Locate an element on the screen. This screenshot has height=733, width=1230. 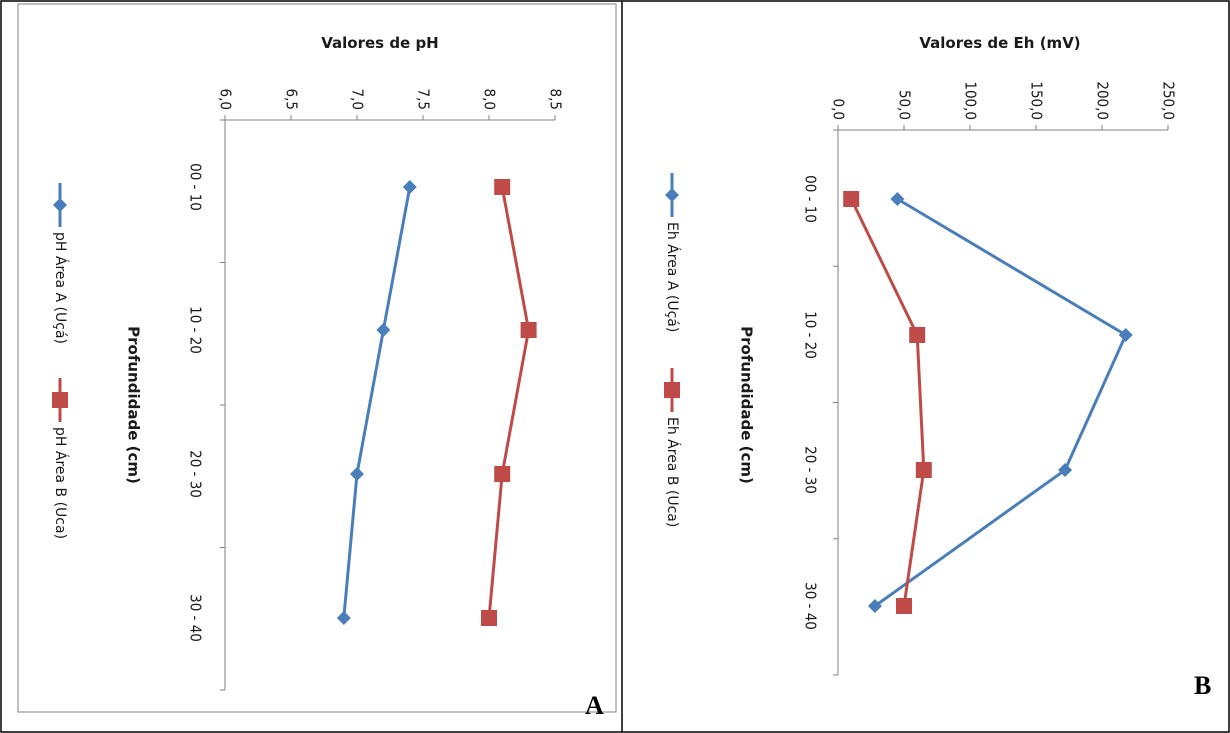
value-tick-label: 8,0 is located at coordinates (490, 99).